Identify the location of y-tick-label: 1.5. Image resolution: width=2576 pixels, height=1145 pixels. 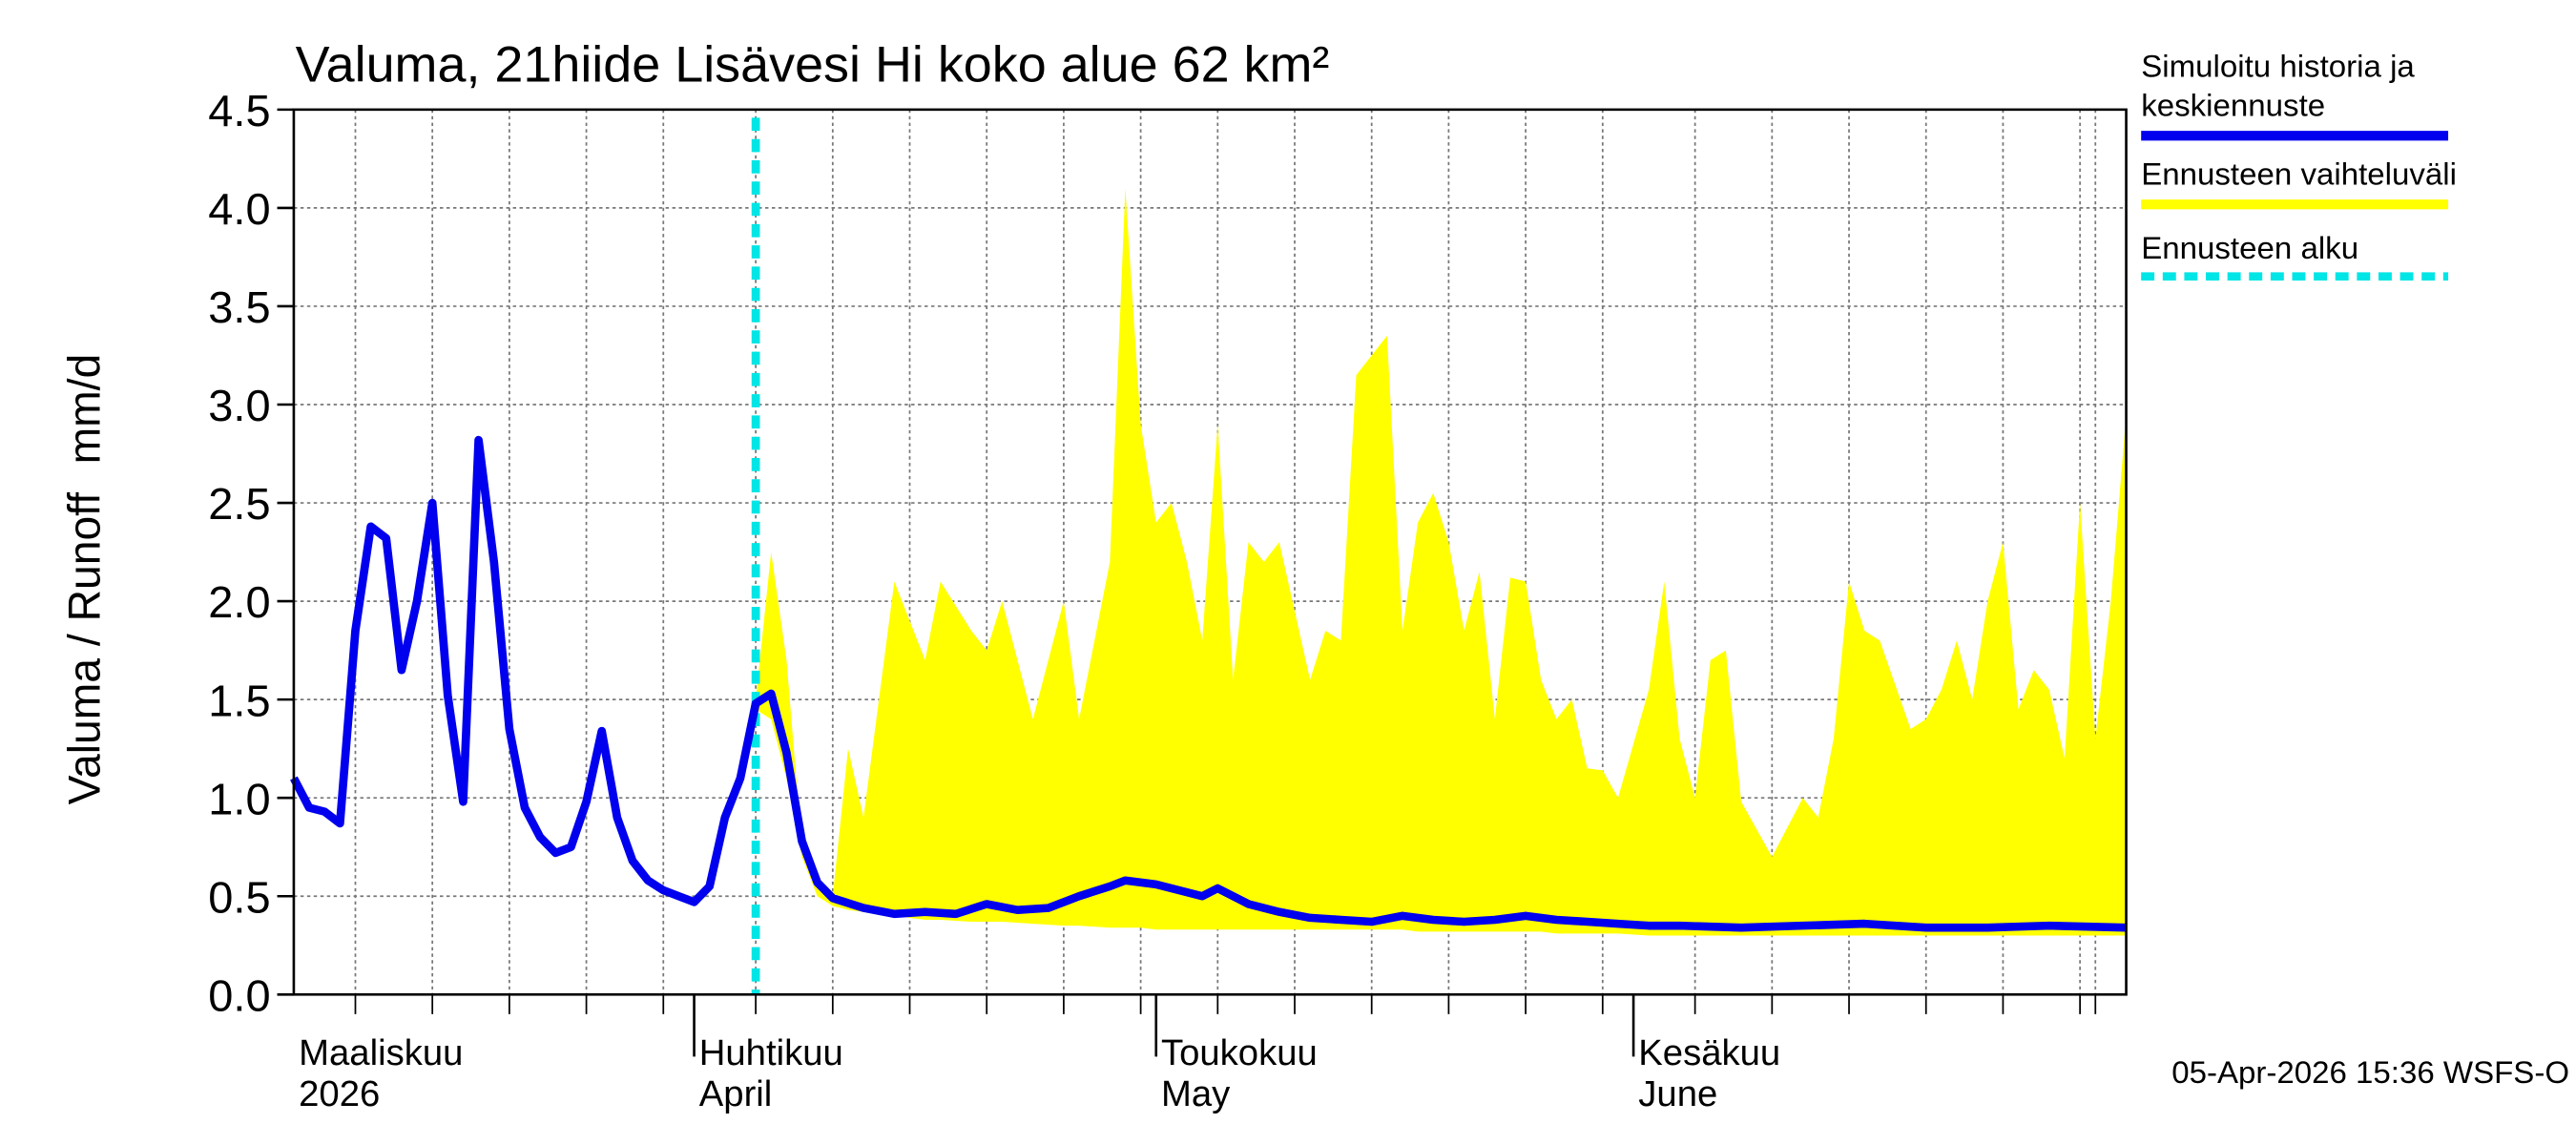
(239, 702).